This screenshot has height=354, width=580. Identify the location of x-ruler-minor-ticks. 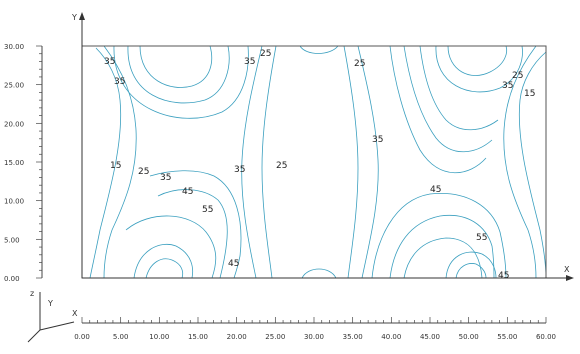
(314, 320).